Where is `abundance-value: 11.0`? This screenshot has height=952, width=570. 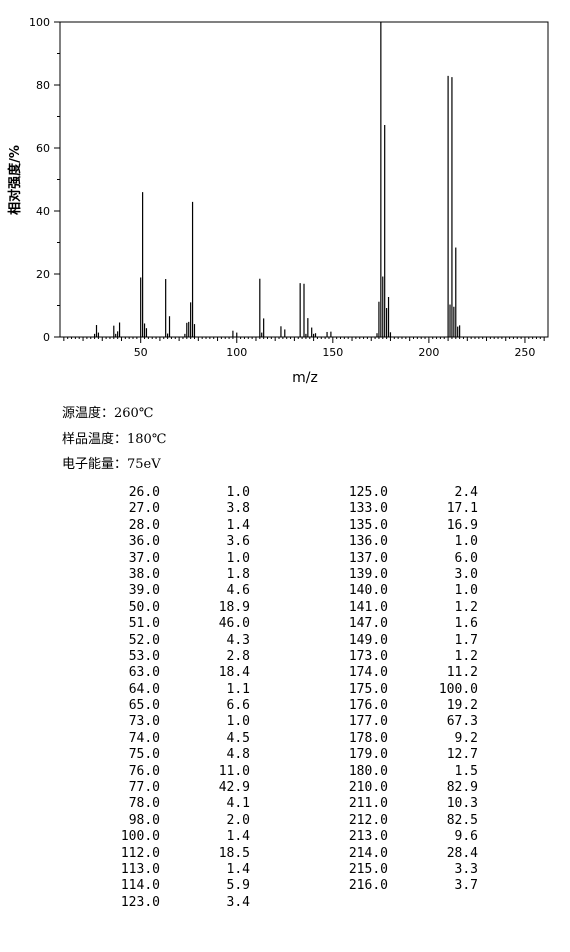
abundance-value: 11.0 is located at coordinates (234, 771).